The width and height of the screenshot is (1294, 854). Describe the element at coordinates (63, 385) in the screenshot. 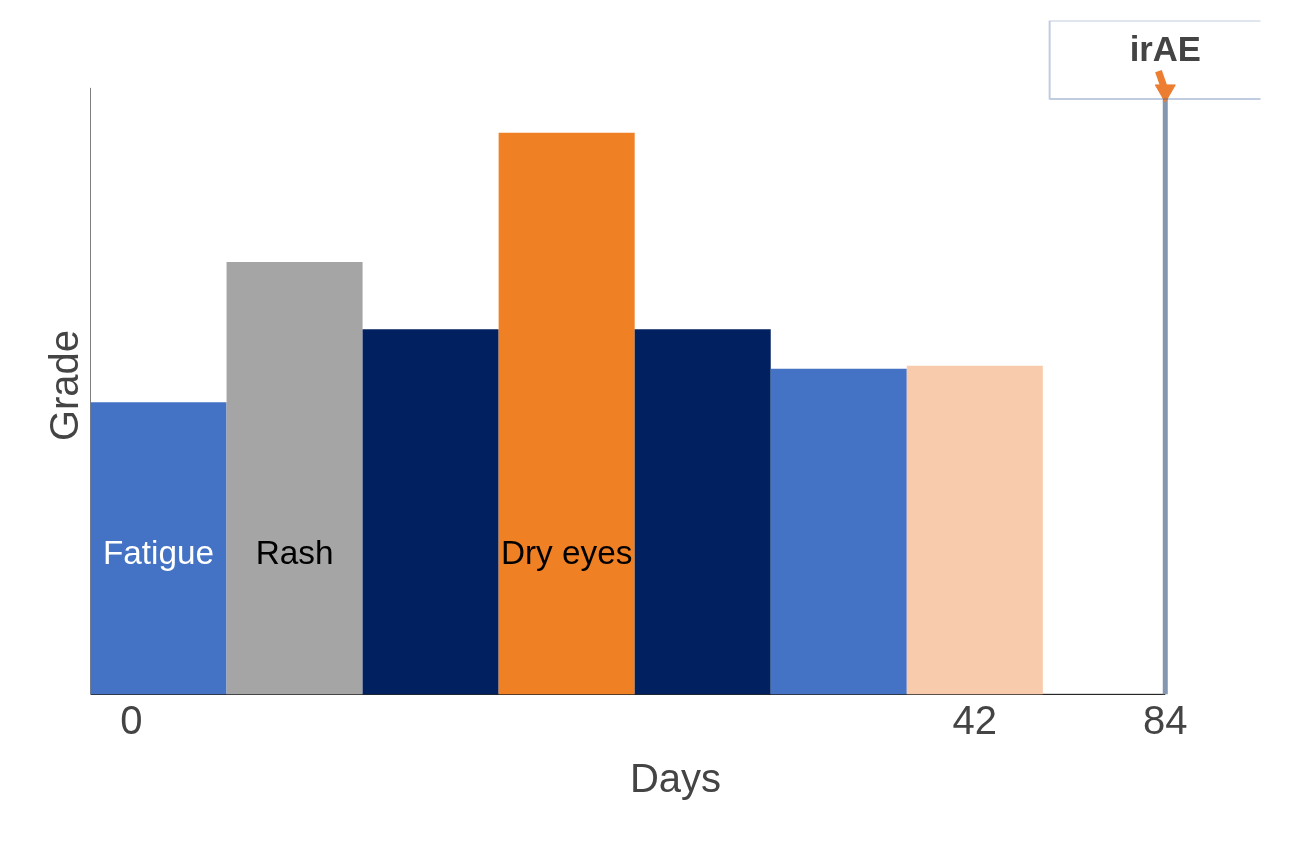

I see `y-axis-title: Grade` at that location.